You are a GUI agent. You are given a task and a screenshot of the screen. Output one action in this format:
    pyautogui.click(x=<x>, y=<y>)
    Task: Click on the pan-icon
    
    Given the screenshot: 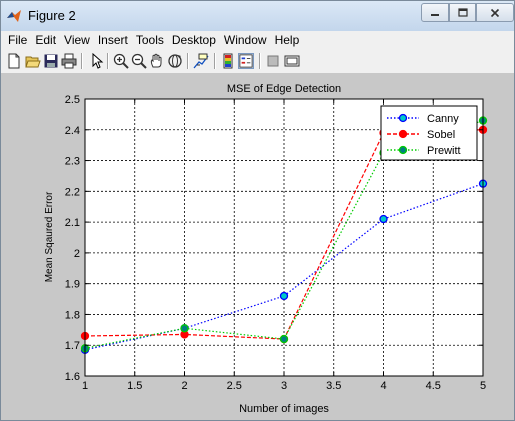 What is the action you would take?
    pyautogui.click(x=156, y=60)
    